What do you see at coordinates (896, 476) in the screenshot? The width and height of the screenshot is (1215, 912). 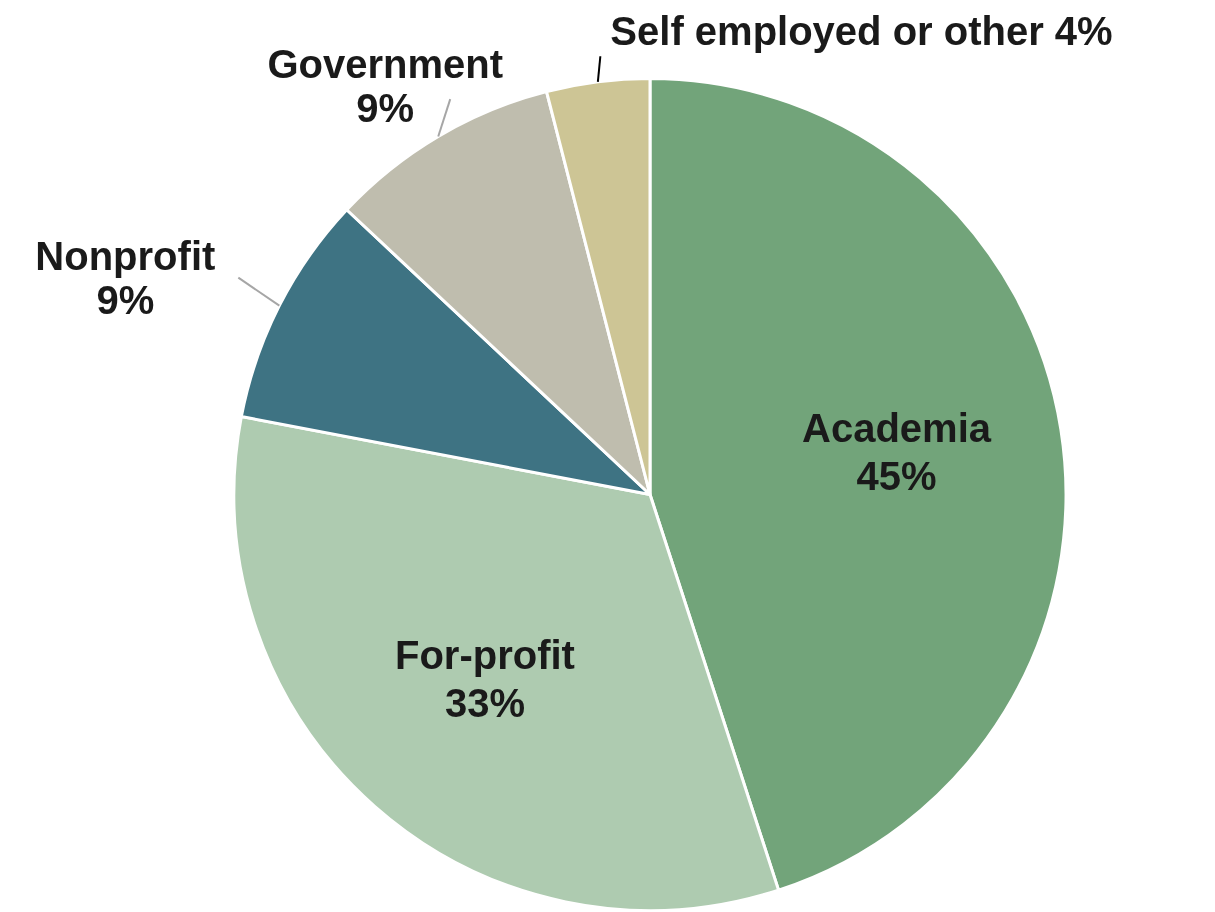 I see `data-label: 45%` at bounding box center [896, 476].